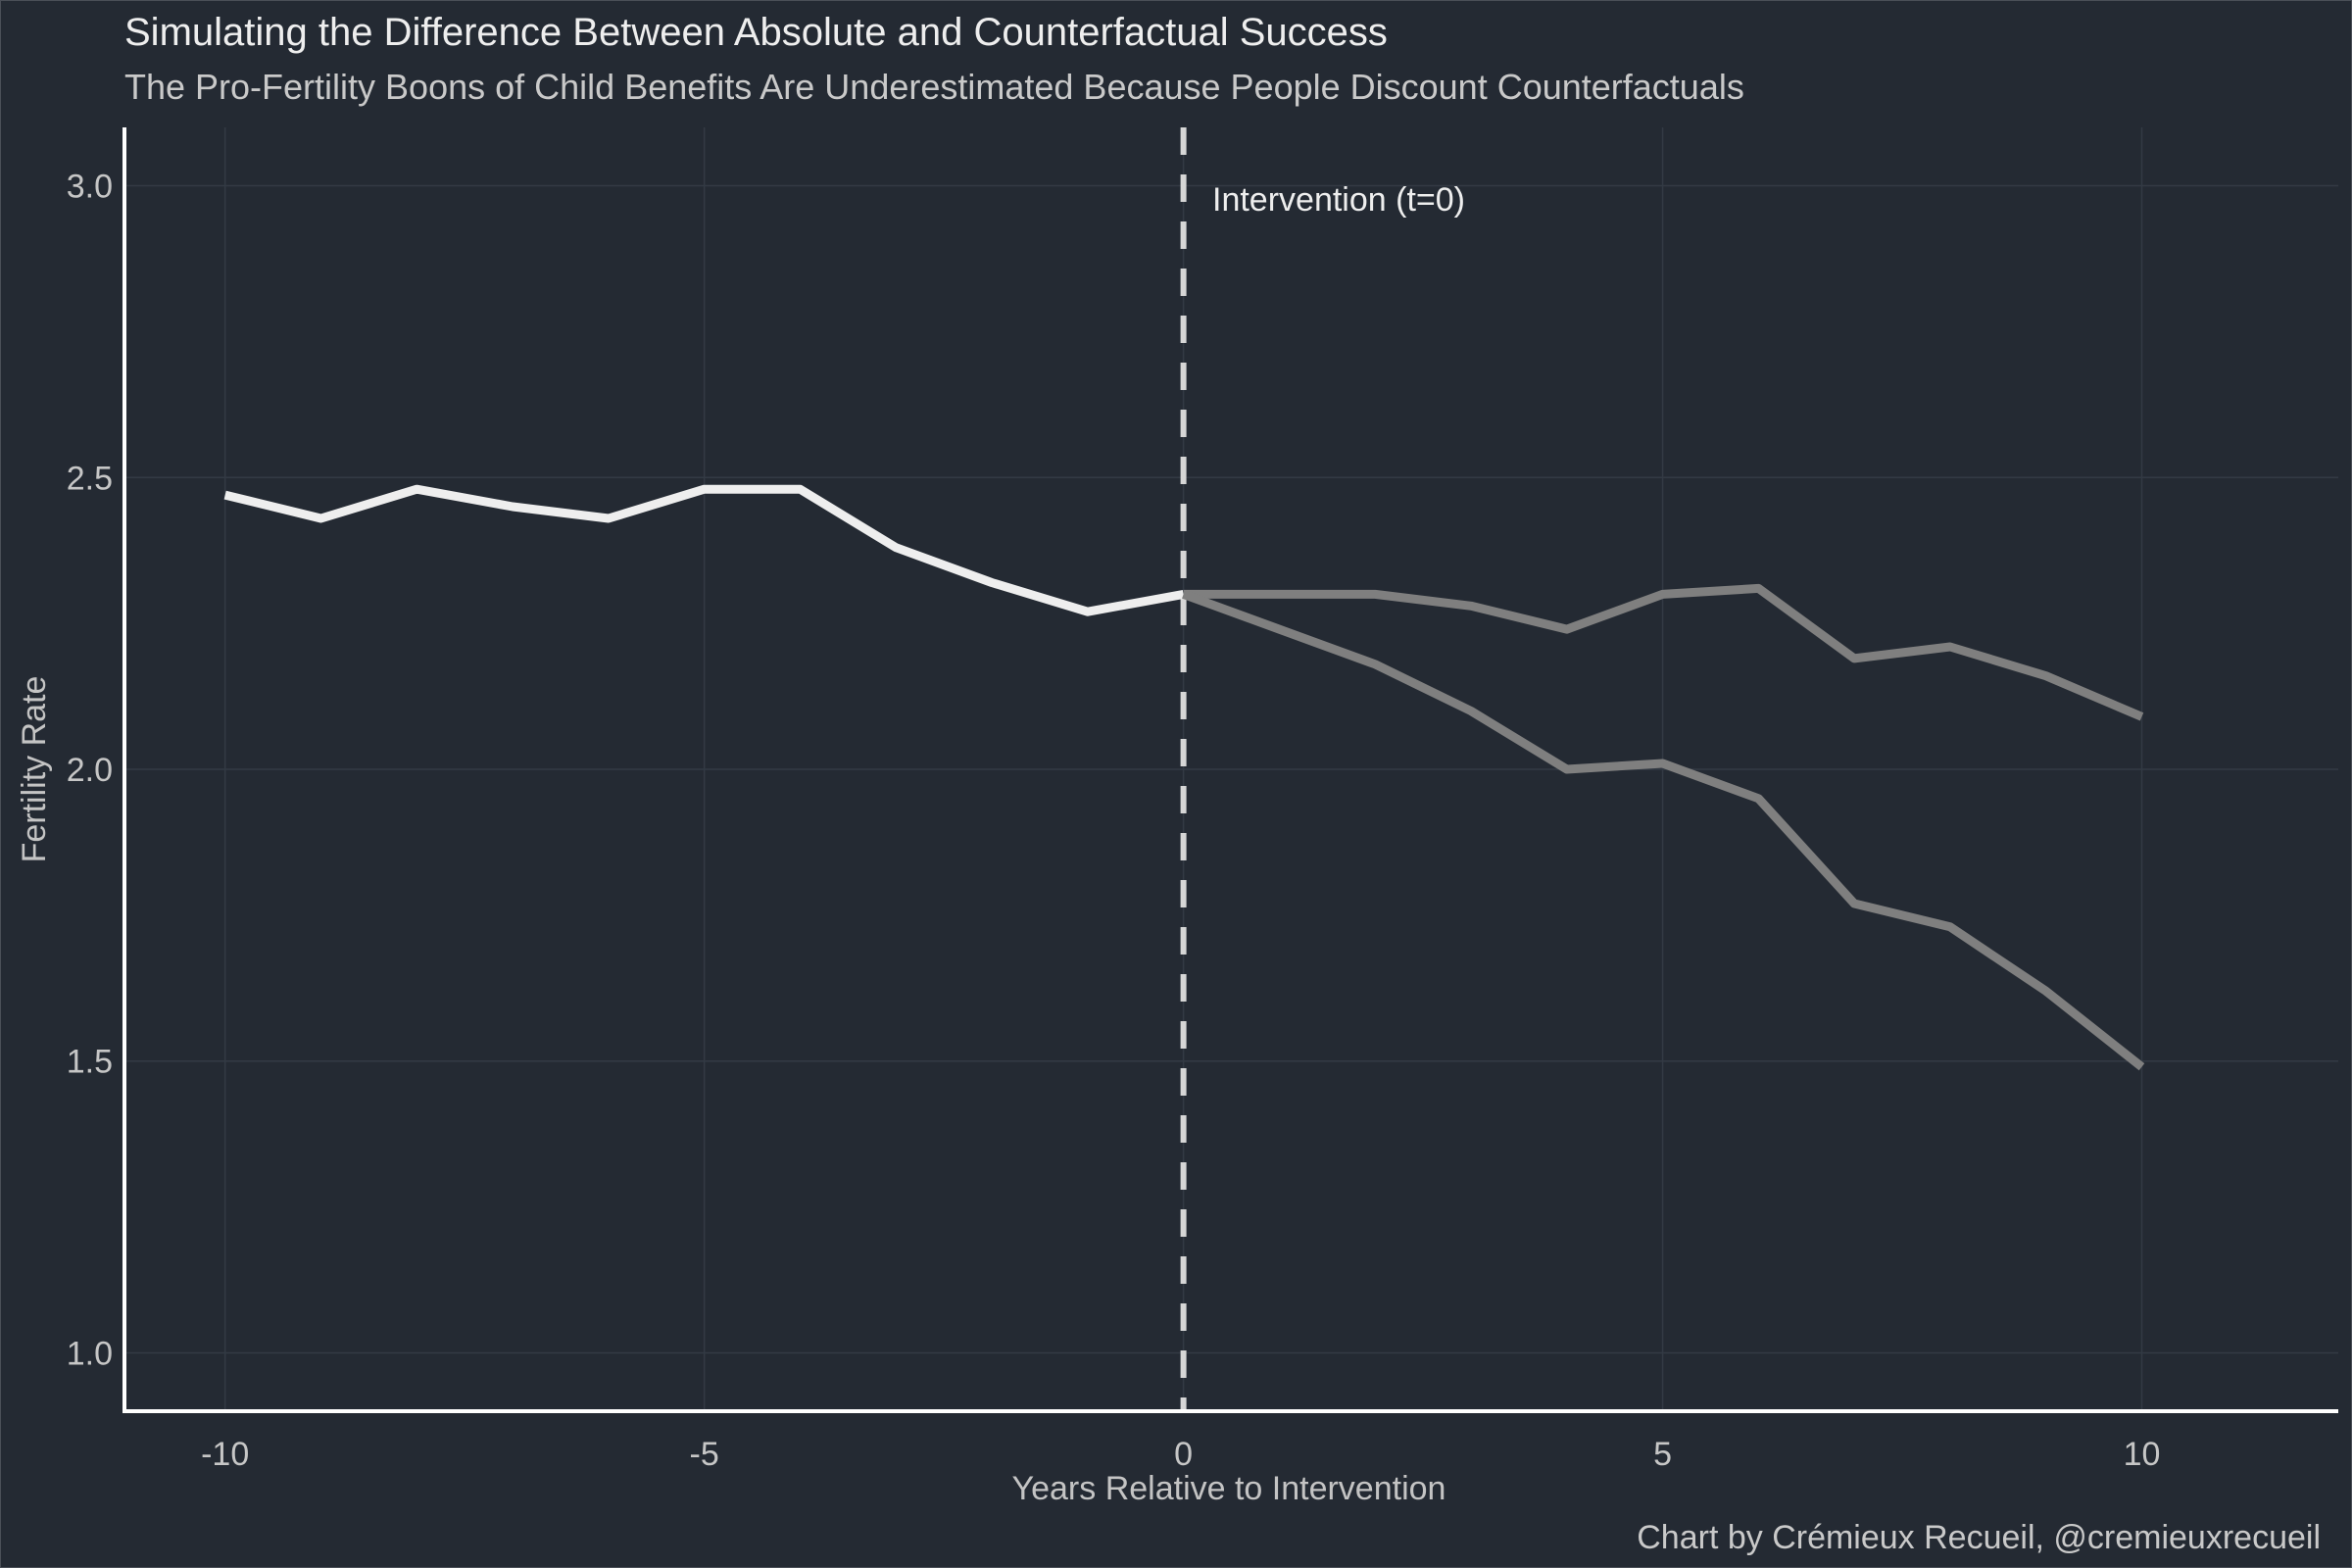 Image resolution: width=2352 pixels, height=1568 pixels. I want to click on x-tick-label: 0, so click(1183, 1454).